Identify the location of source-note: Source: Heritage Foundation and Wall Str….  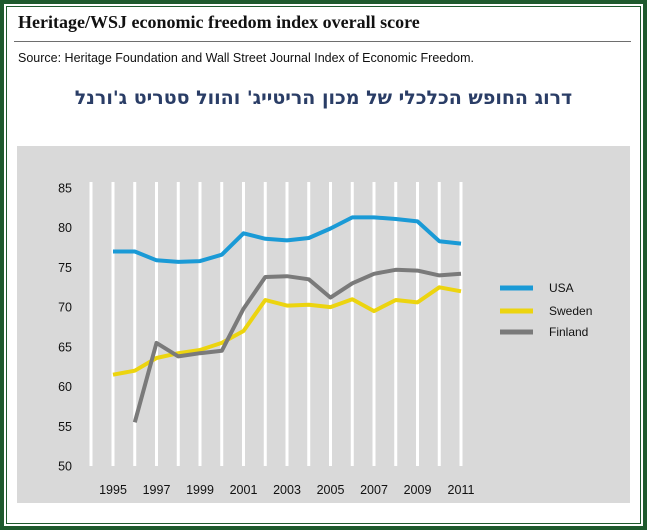
(246, 58).